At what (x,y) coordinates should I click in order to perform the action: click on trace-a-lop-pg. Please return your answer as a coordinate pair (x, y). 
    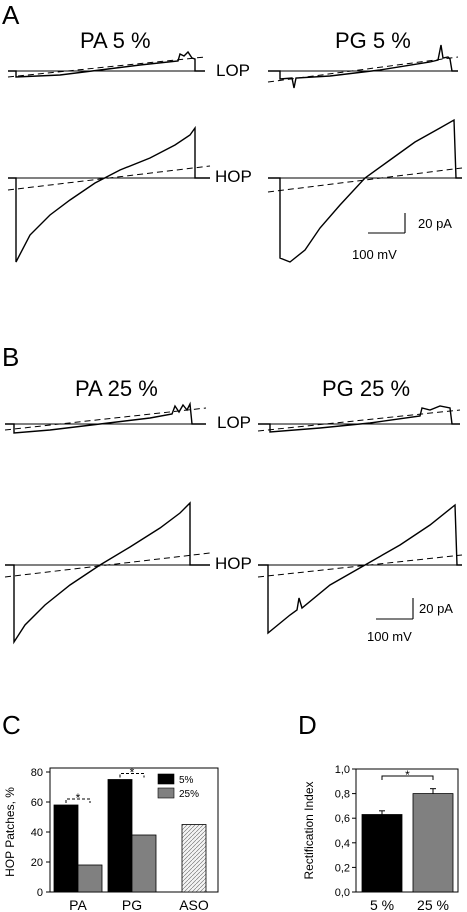
    Looking at the image, I should click on (363, 66).